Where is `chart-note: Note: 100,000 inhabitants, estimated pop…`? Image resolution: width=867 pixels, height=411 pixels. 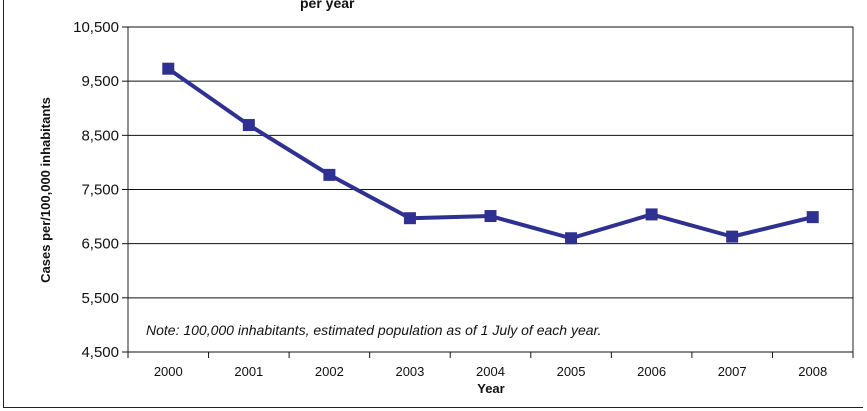
chart-note: Note: 100,000 inhabitants, estimated pop… is located at coordinates (374, 330).